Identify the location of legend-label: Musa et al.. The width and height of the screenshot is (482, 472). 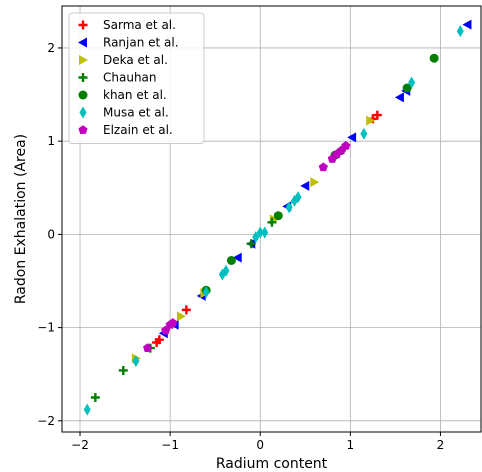
(136, 113).